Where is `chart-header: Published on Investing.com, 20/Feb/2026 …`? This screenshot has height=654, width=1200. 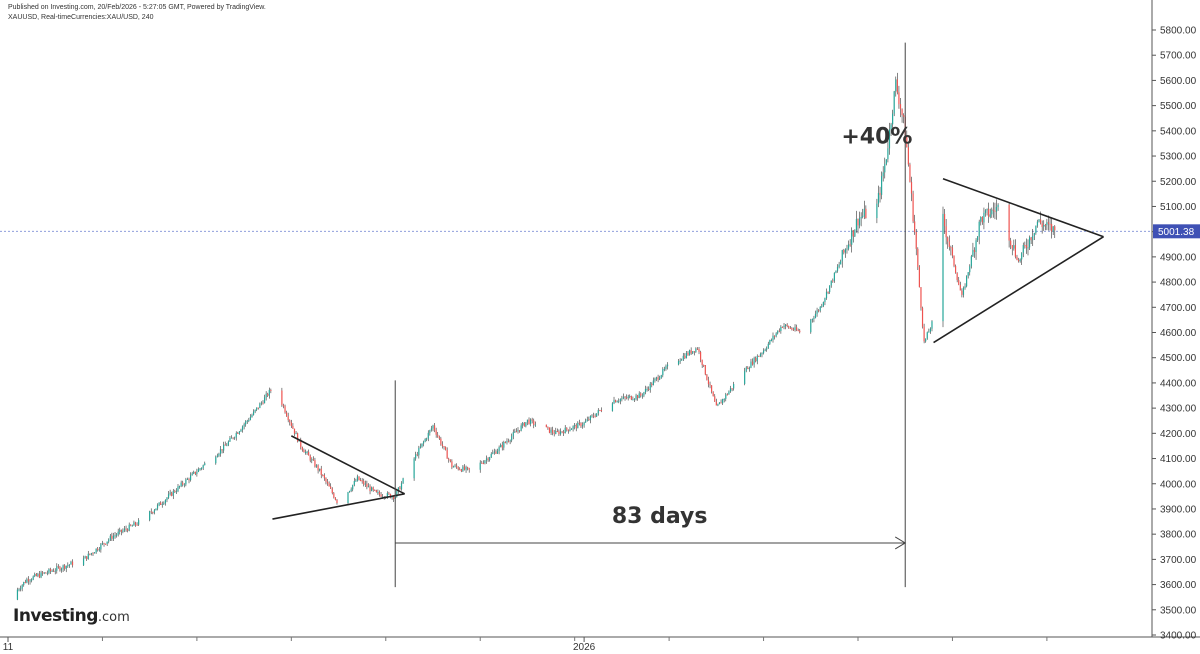
chart-header: Published on Investing.com, 20/Feb/2026 … is located at coordinates (137, 13).